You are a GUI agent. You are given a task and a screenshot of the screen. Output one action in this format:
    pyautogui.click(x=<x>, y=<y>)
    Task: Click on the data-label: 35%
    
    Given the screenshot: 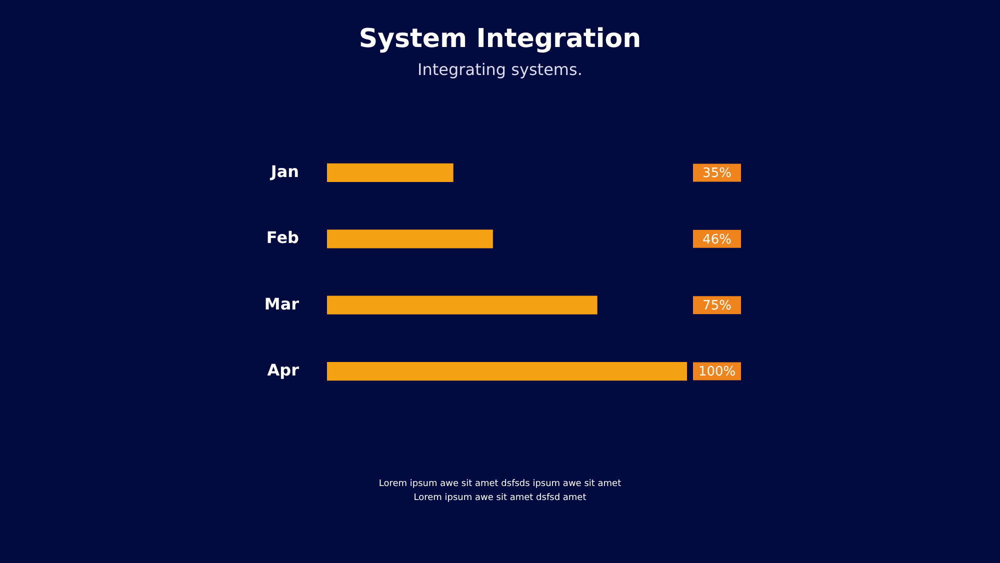 What is the action you would take?
    pyautogui.click(x=717, y=174)
    